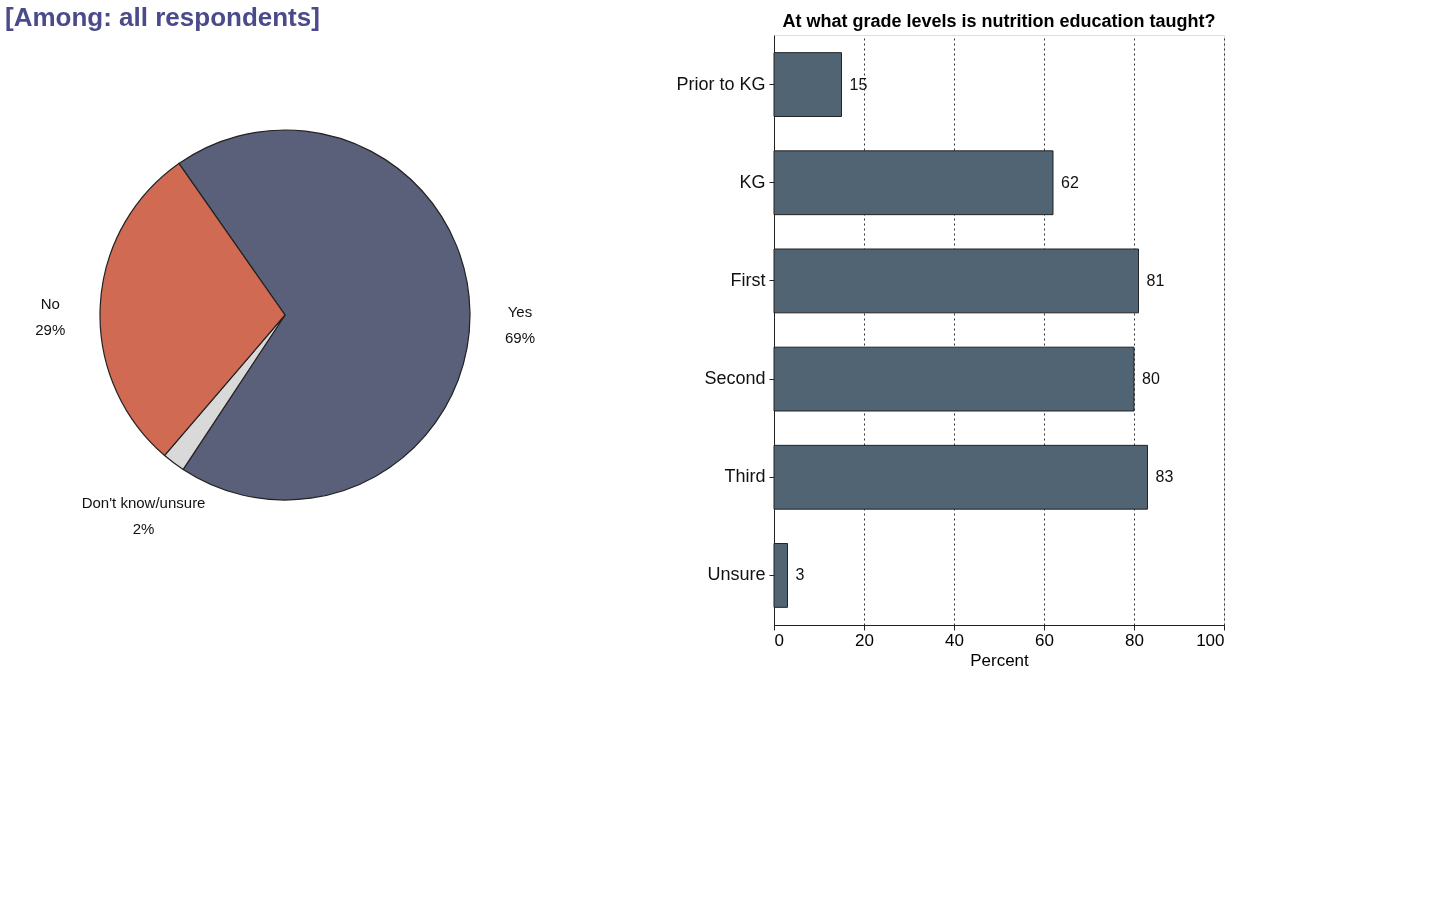  What do you see at coordinates (519, 337) in the screenshot?
I see `data-label: 69%` at bounding box center [519, 337].